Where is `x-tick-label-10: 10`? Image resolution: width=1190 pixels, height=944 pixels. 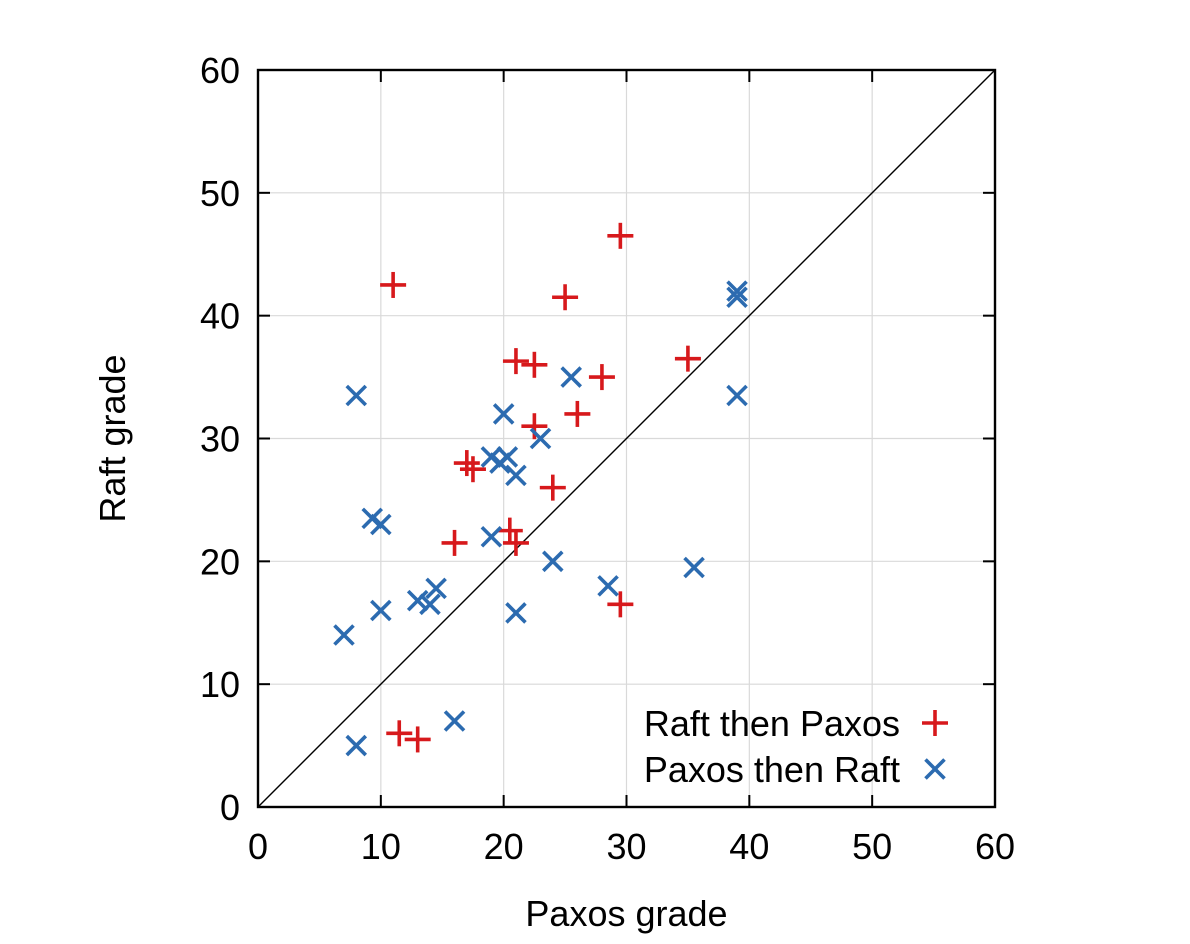 x-tick-label-10: 10 is located at coordinates (381, 846).